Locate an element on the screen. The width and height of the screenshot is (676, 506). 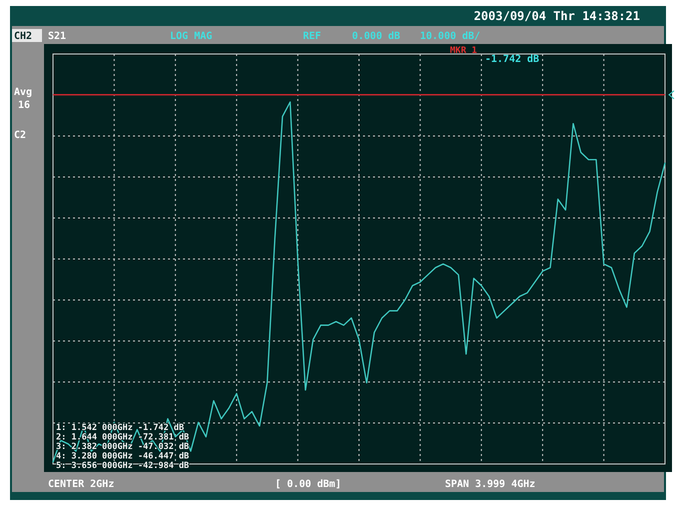
text: 0.000 dB is located at coordinates (376, 36).